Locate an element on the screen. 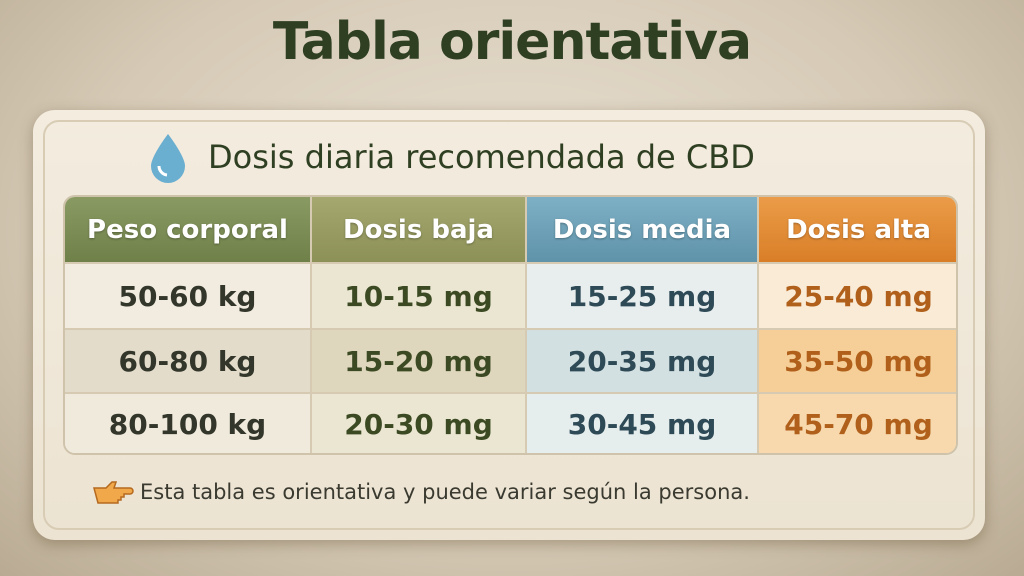 The width and height of the screenshot is (1024, 576). table-cell: 50-60 kg is located at coordinates (188, 297).